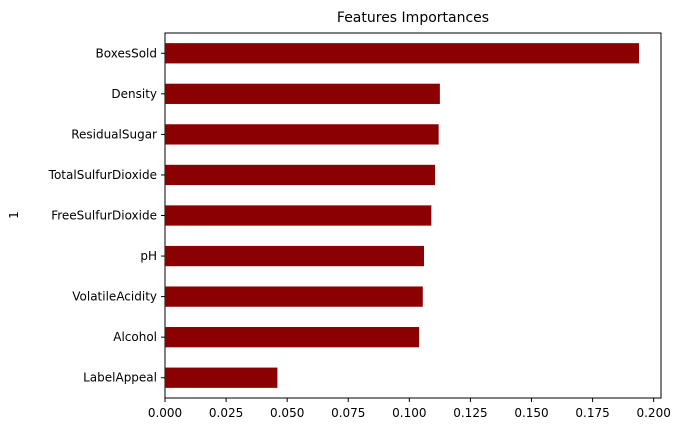  What do you see at coordinates (531, 413) in the screenshot?
I see `x-tick-label: 0.150` at bounding box center [531, 413].